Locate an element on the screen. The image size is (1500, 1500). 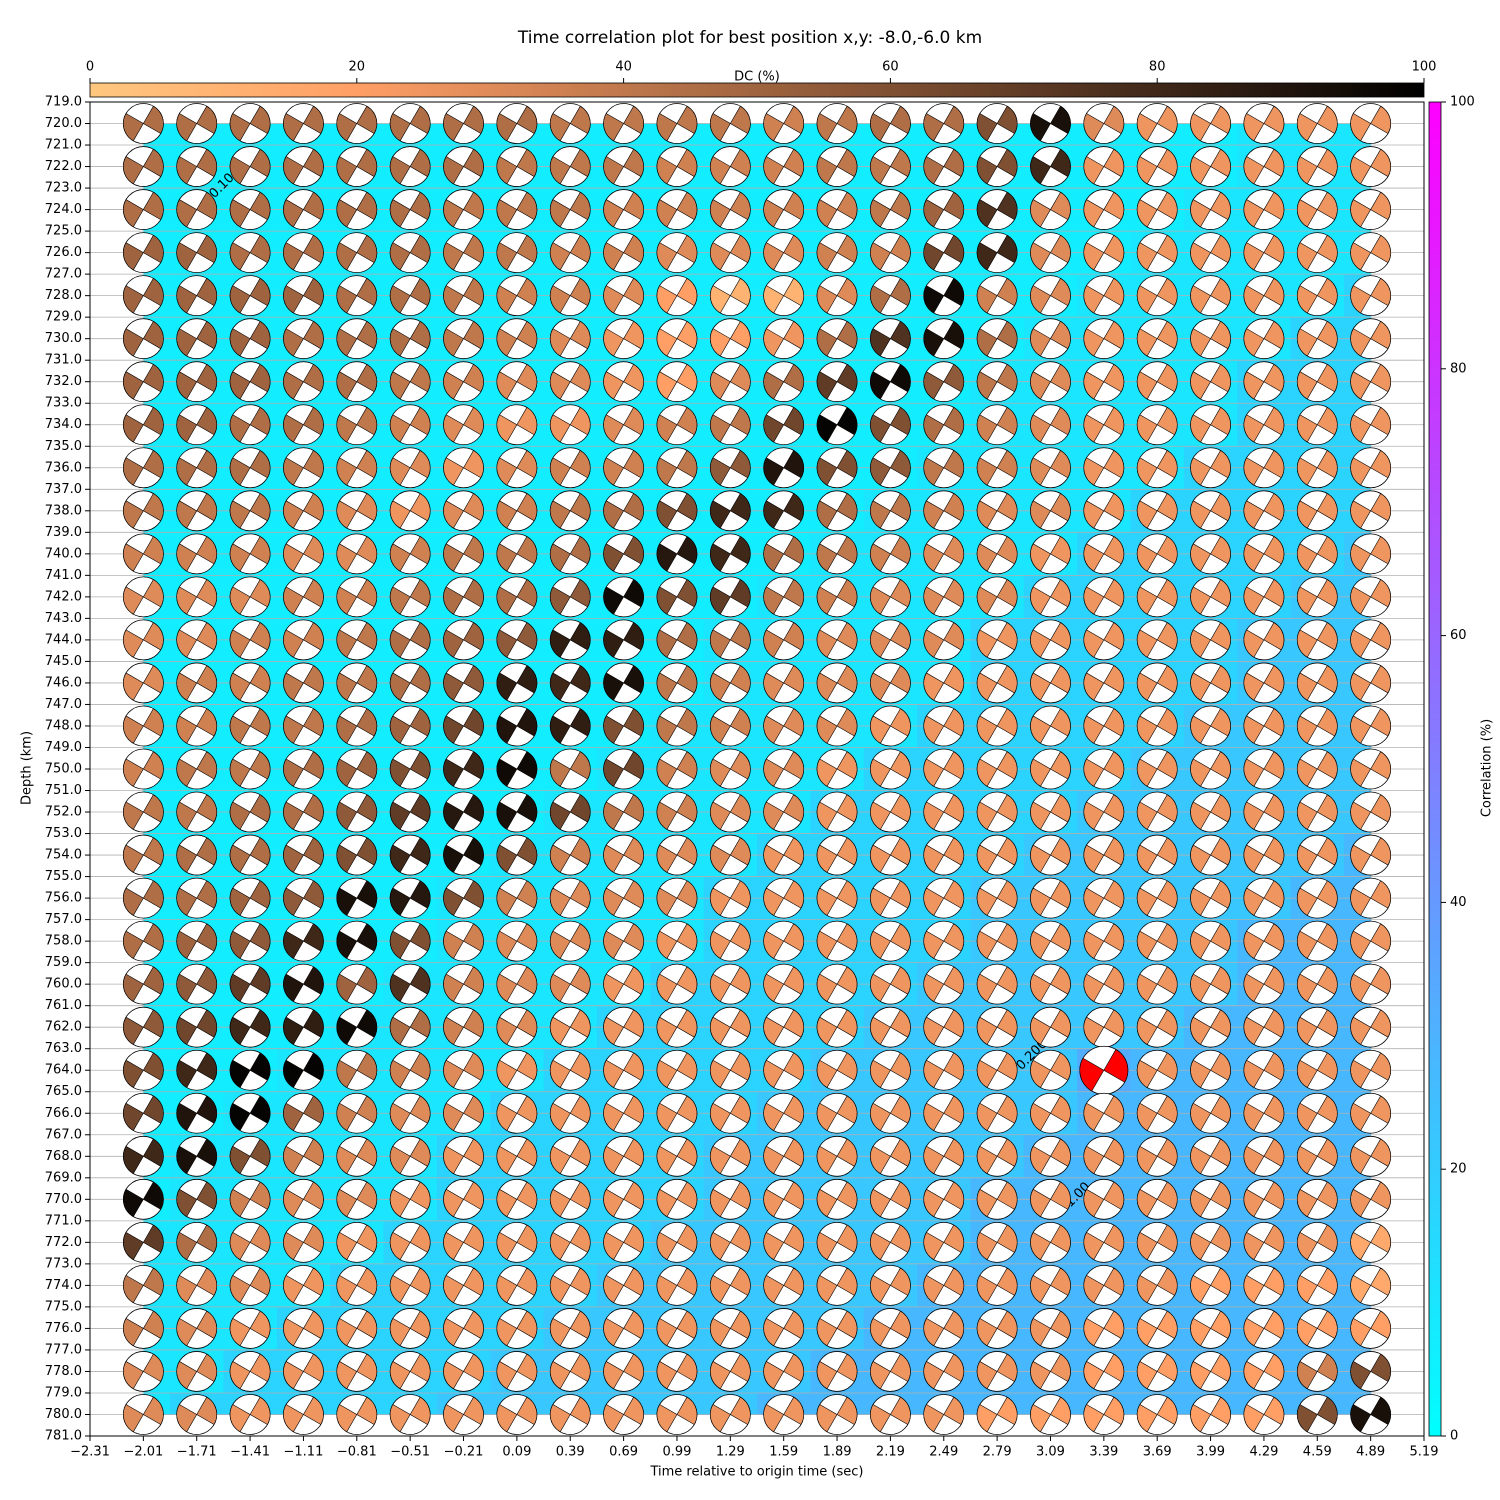
x-tick-label: 0.99 is located at coordinates (676, 1452).